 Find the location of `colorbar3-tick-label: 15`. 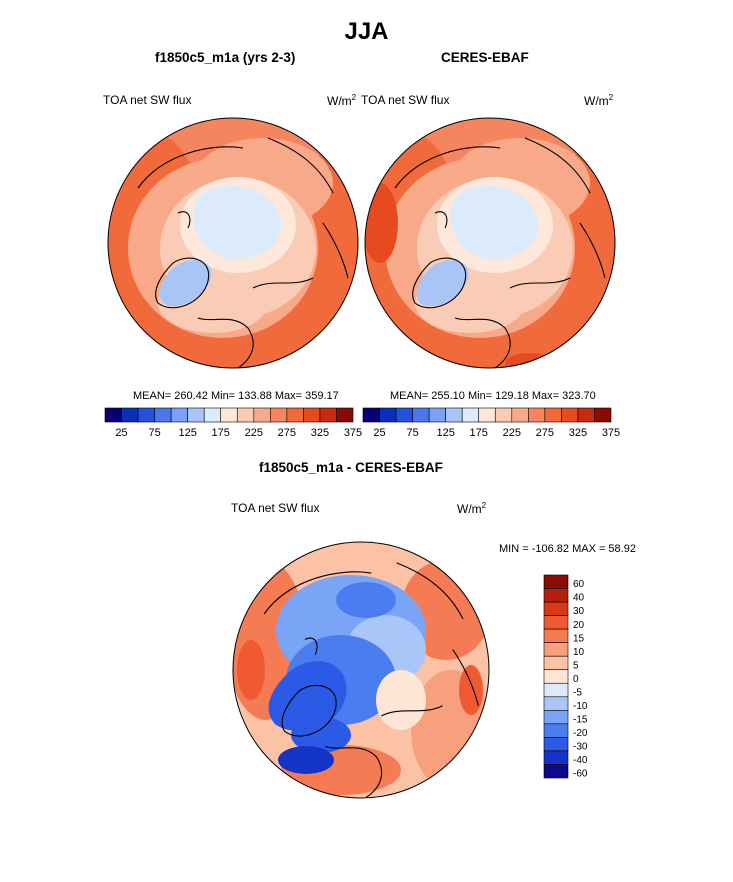

colorbar3-tick-label: 15 is located at coordinates (579, 638).